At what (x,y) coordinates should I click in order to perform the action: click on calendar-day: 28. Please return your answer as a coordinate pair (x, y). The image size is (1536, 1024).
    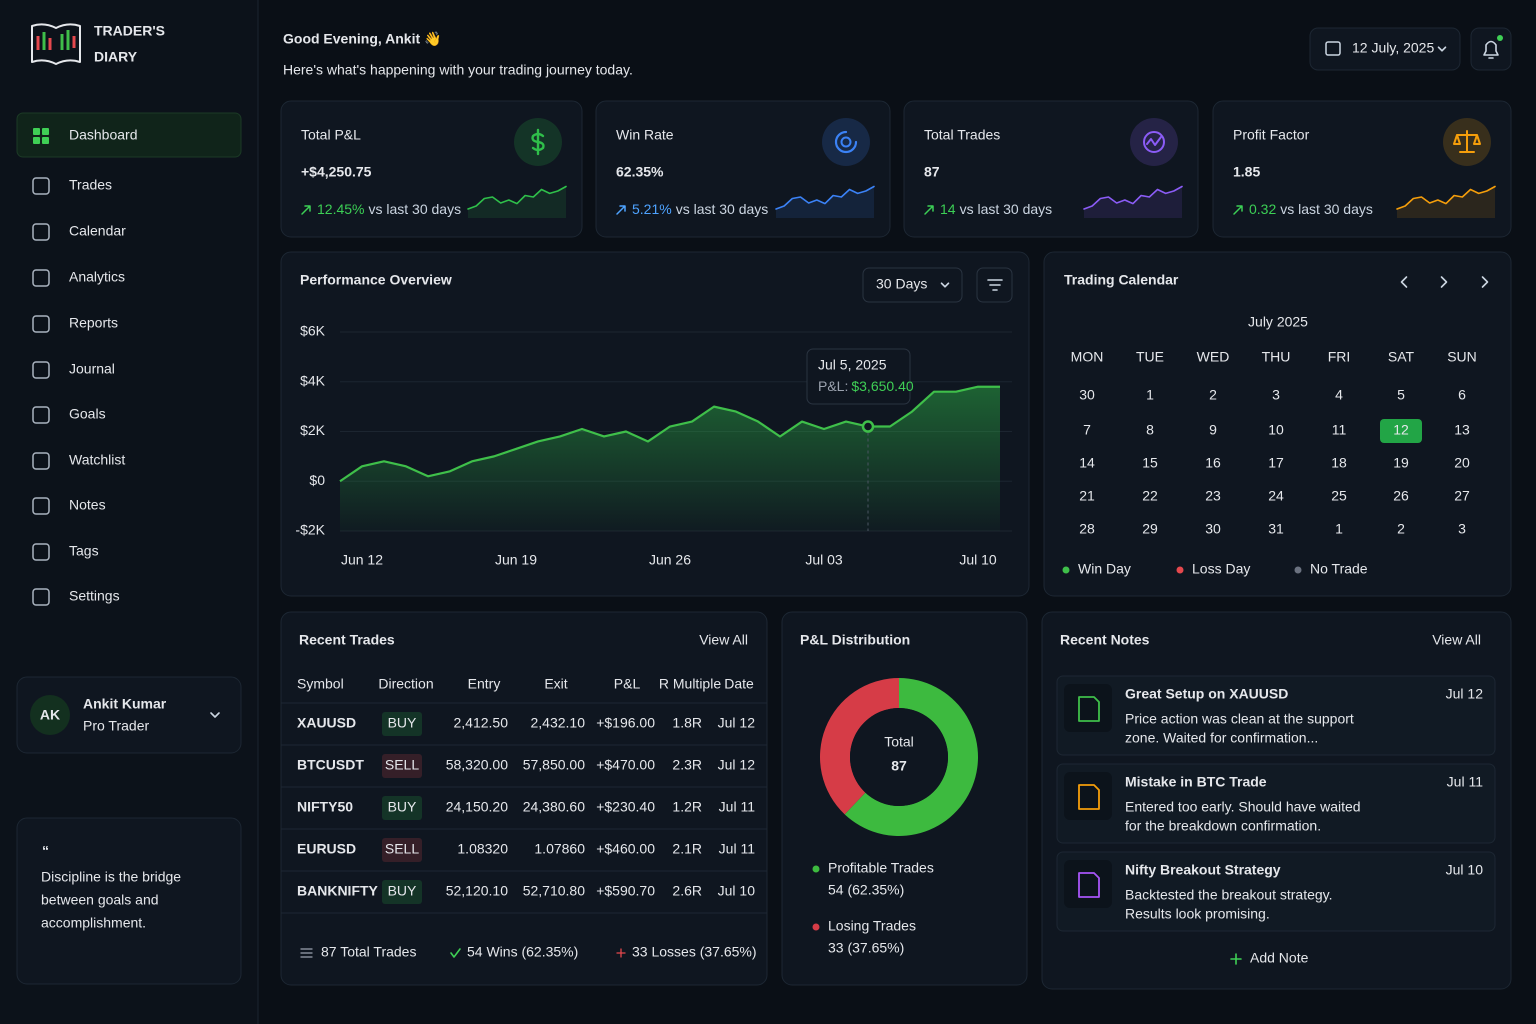
    Looking at the image, I should click on (1087, 529).